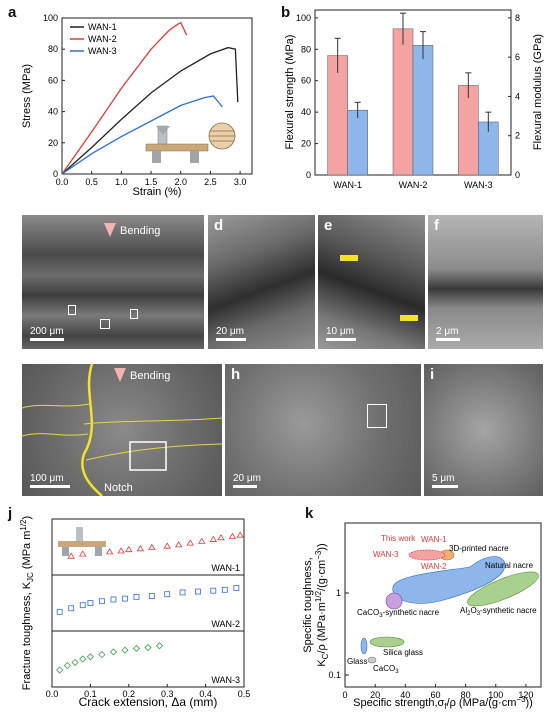  I want to click on j-xtick-label: 0.5, so click(244, 694).